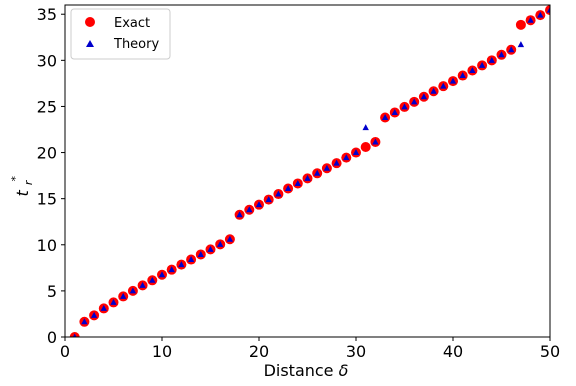 The height and width of the screenshot is (386, 576). Describe the element at coordinates (47, 199) in the screenshot. I see `y-tick-label: 15` at that location.